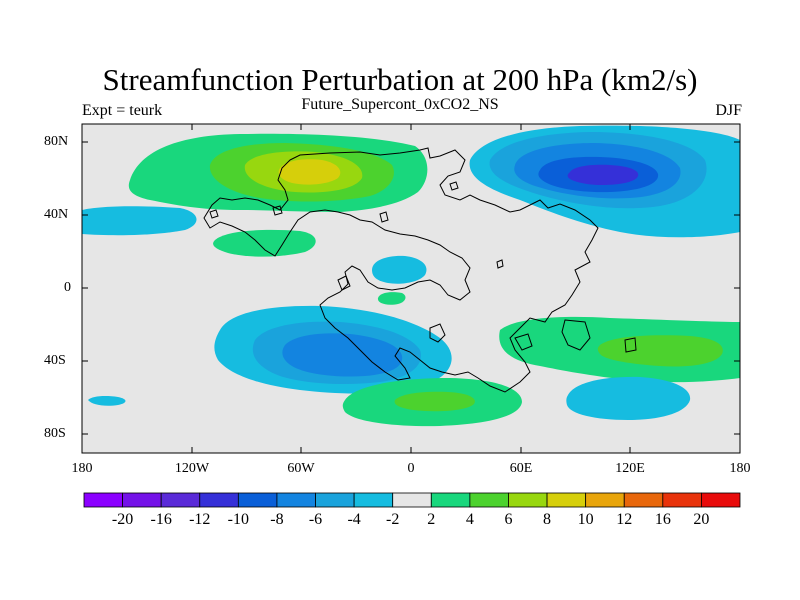 The height and width of the screenshot is (600, 800). What do you see at coordinates (431, 519) in the screenshot?
I see `colorbar-label: 2` at bounding box center [431, 519].